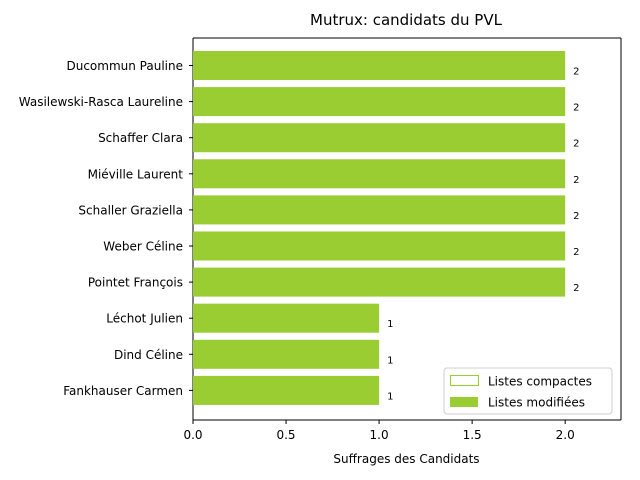 Image resolution: width=640 pixels, height=480 pixels. I want to click on legend-label-compactes: Listes compactes, so click(540, 382).